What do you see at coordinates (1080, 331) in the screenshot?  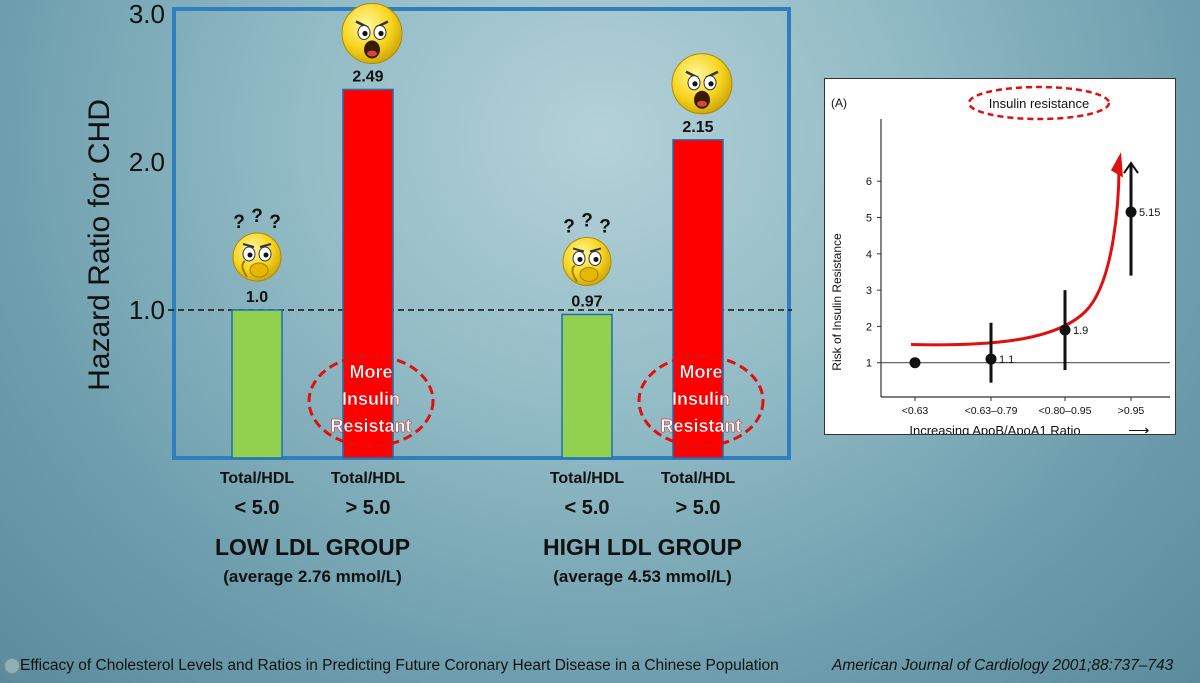 I see `data-point-label: 1.9` at bounding box center [1080, 331].